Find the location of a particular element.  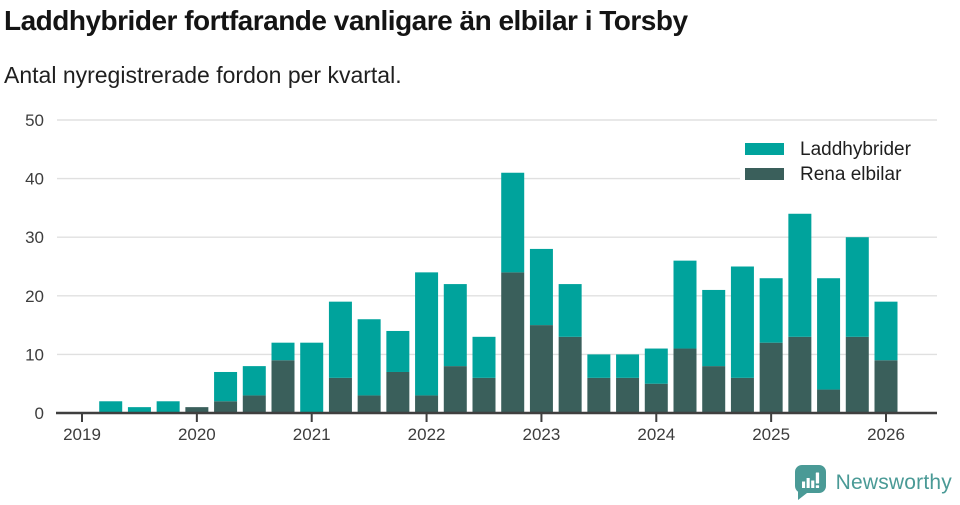

x-axis-tick-label: 2021 is located at coordinates (312, 434).